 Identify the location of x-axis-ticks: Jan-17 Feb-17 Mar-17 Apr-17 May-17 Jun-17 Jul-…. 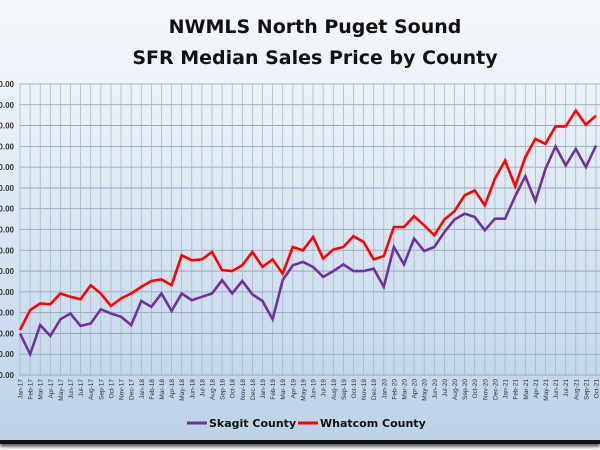
(309, 390).